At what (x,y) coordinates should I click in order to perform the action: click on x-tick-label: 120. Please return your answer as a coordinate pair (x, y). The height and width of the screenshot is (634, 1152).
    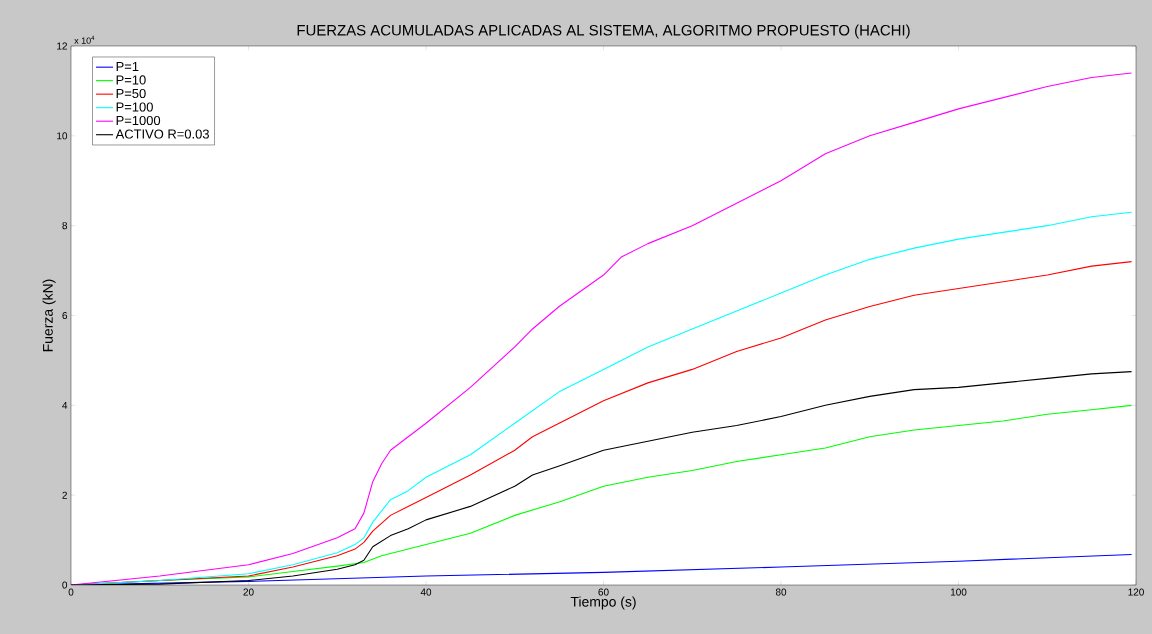
    Looking at the image, I should click on (1136, 592).